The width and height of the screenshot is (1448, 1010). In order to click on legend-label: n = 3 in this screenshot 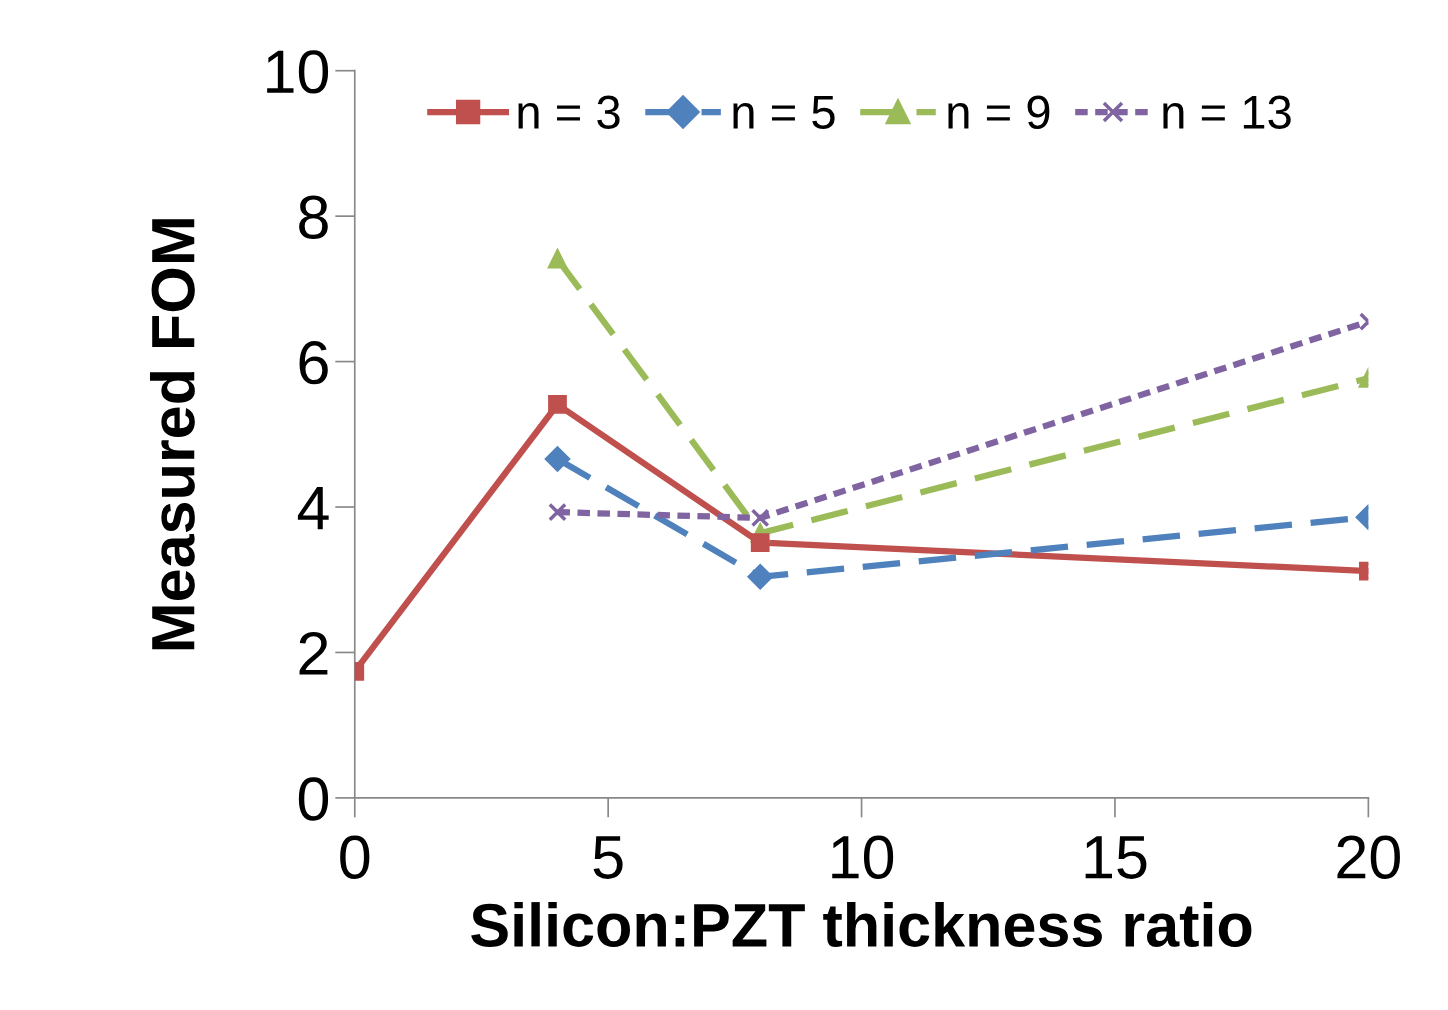, I will do `click(569, 112)`.